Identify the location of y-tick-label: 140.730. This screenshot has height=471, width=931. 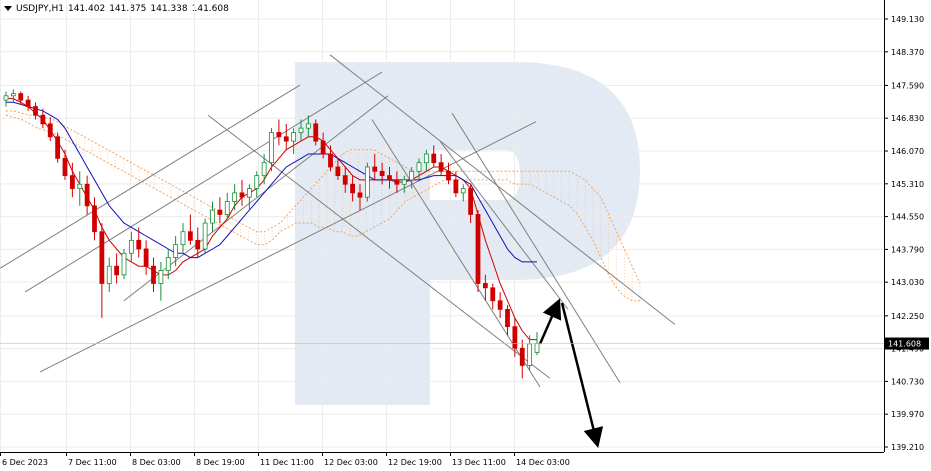
(907, 381).